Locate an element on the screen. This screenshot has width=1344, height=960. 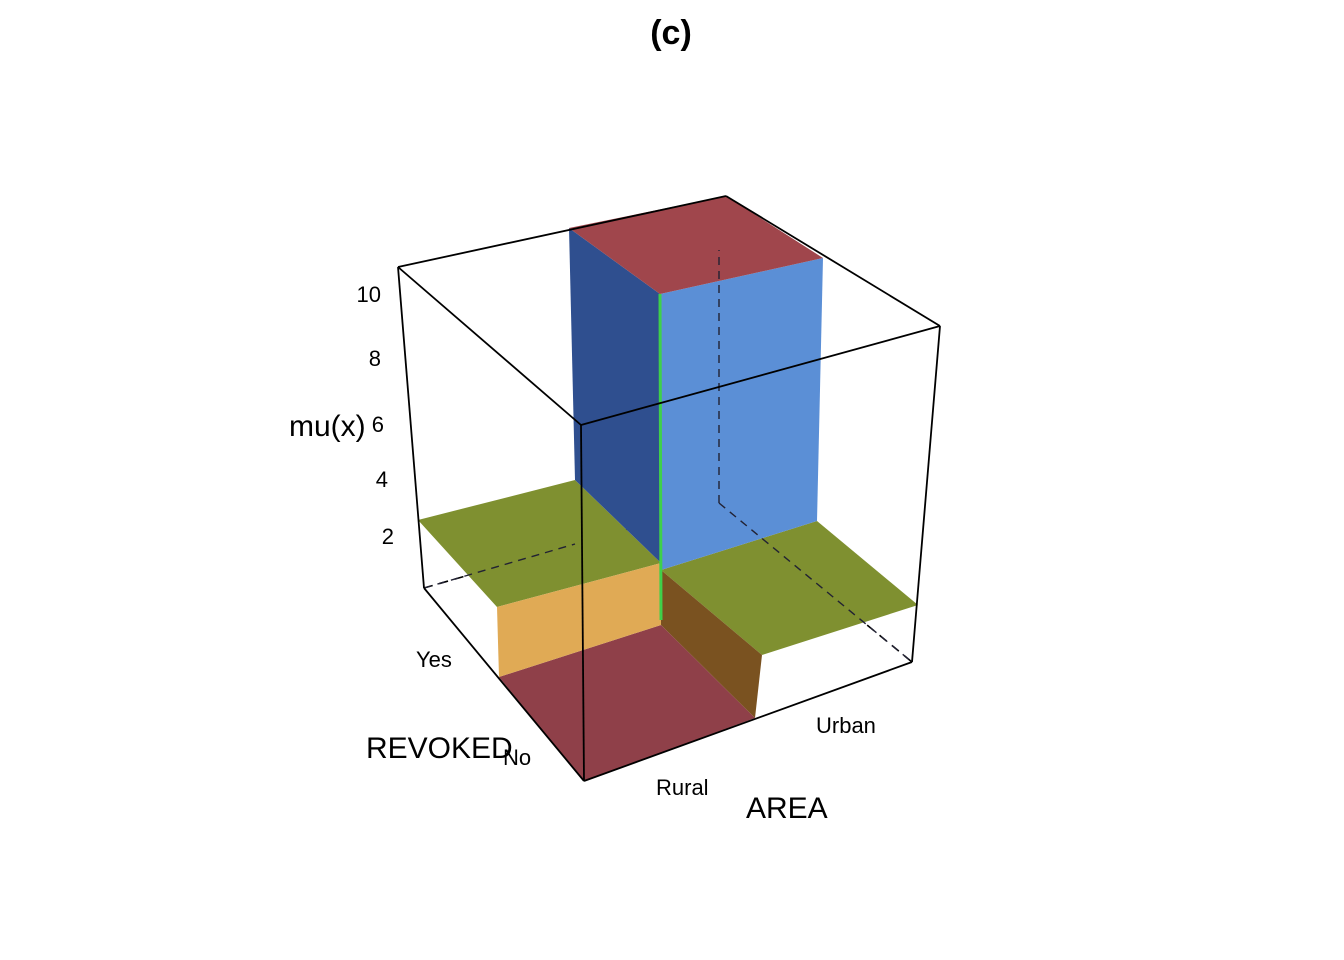
surface-top-urban-yes is located at coordinates (696, 245).